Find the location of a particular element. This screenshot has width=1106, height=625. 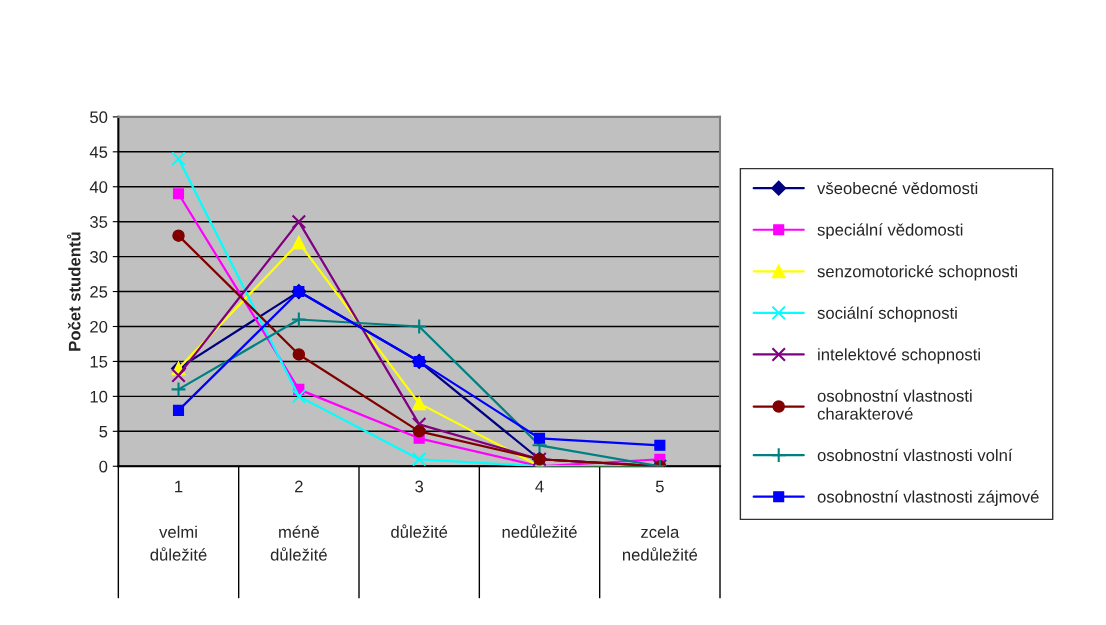

legend-label: osobnostní vlastnosti volní is located at coordinates (915, 455).